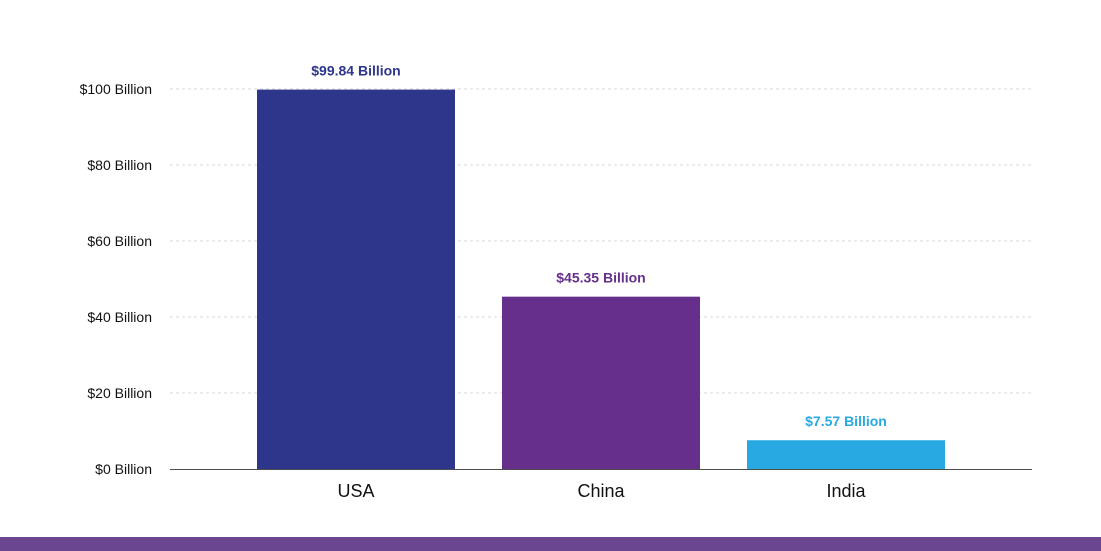 The image size is (1101, 551). I want to click on data-label-usa: $99.84 Billion, so click(355, 71).